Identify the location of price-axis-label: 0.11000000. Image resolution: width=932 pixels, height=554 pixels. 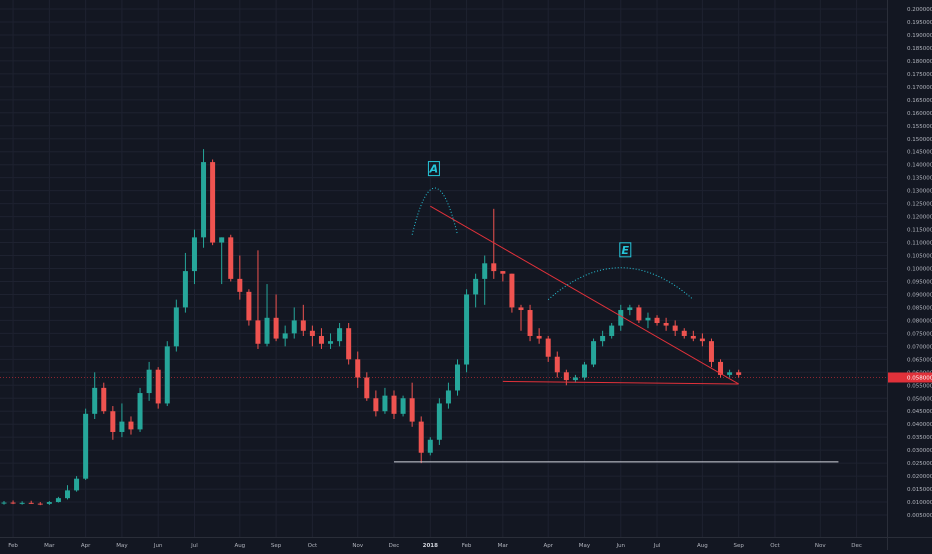
(919, 244).